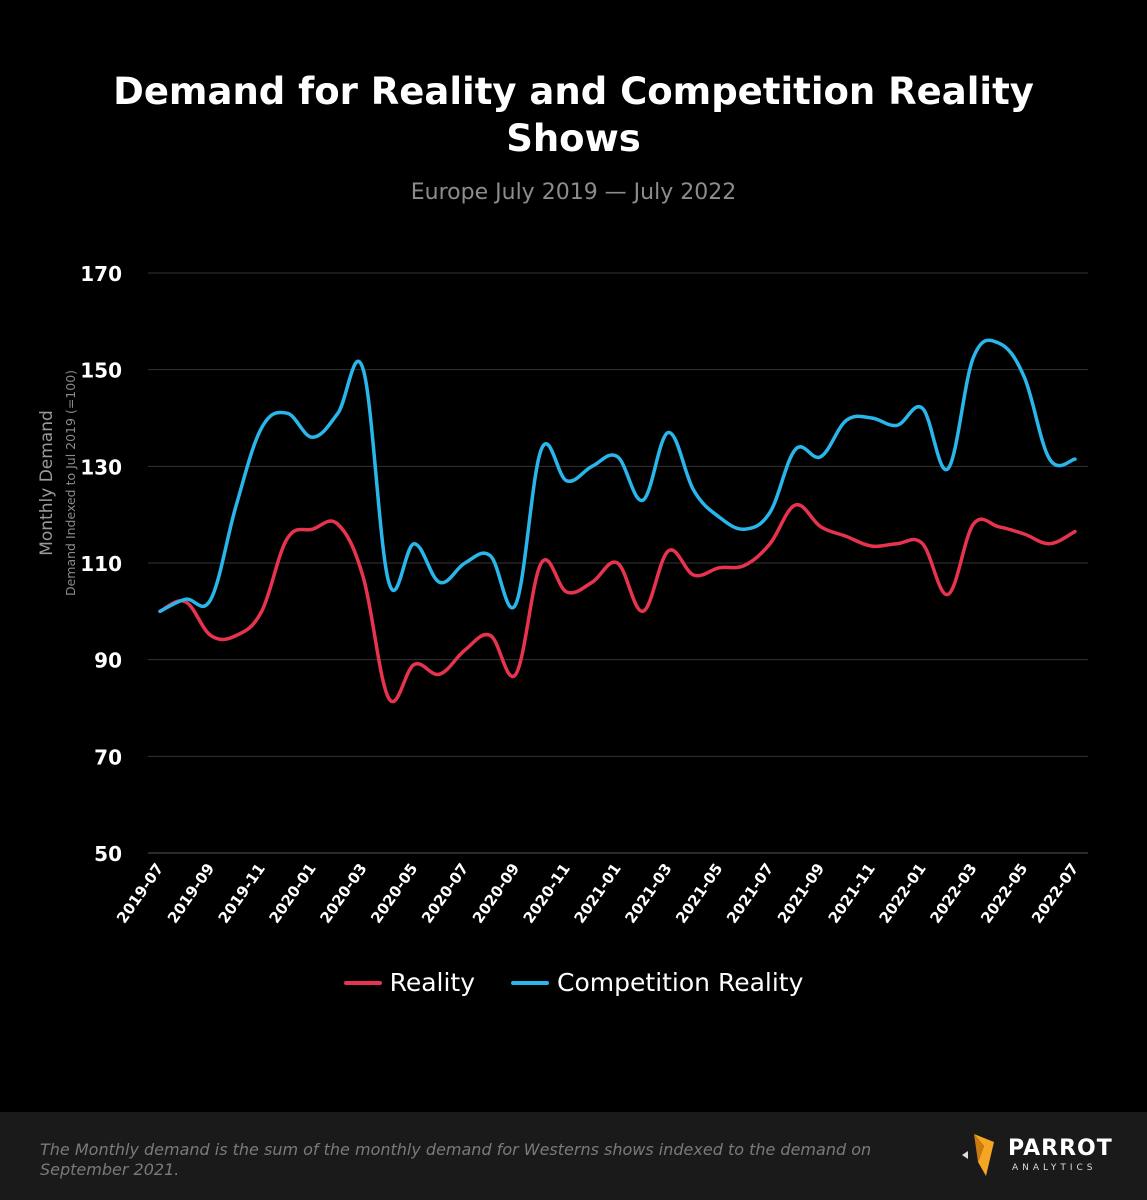  I want to click on x-tick-label: 2021-05, so click(699, 893).